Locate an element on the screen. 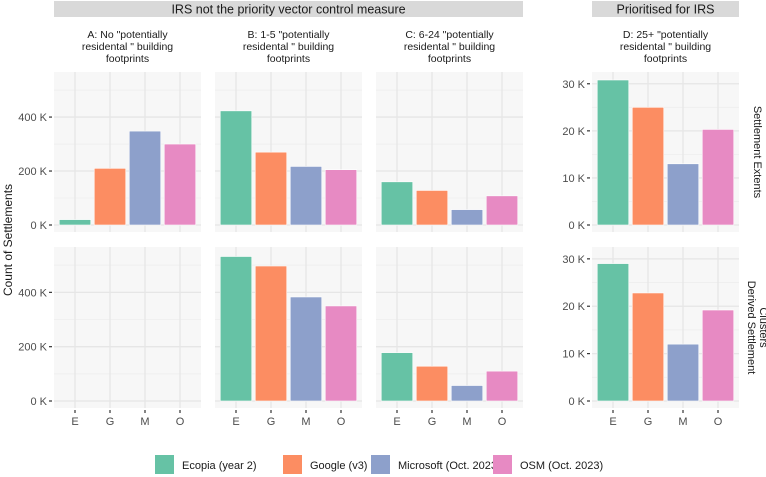 The image size is (766, 477). group-strip-label: Prioritised for IRS is located at coordinates (666, 10).